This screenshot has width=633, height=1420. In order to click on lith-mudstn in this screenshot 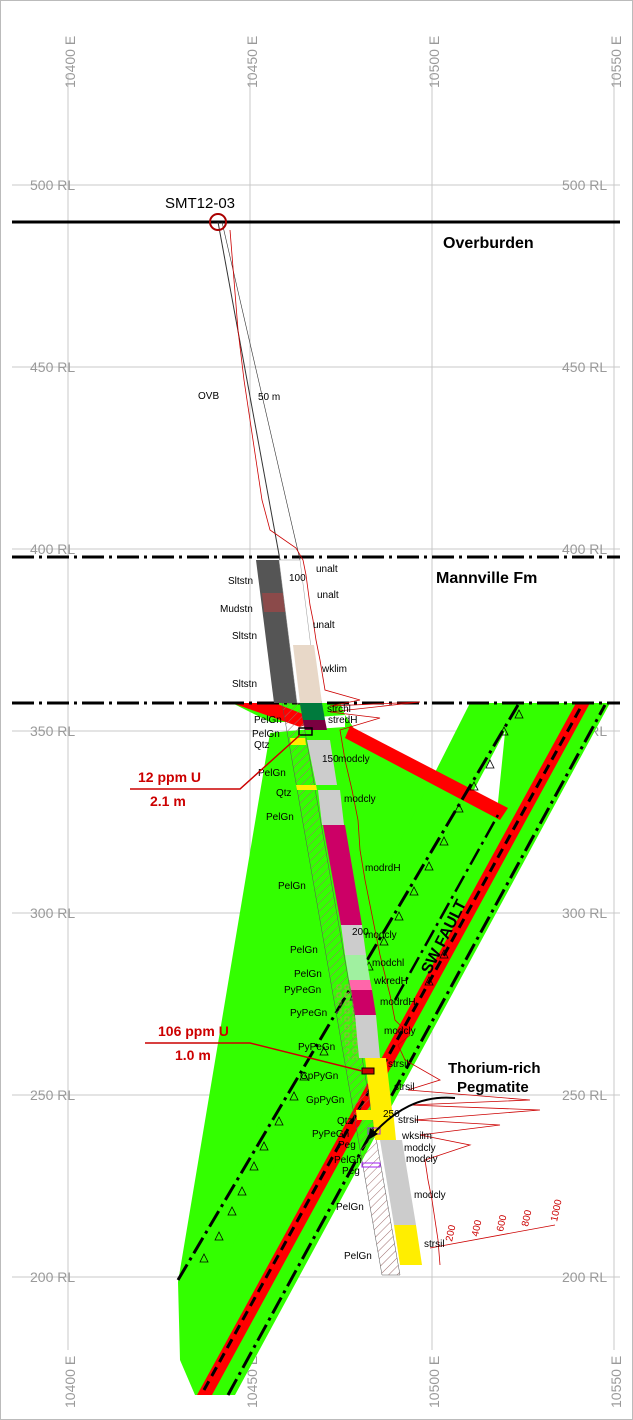, I will do `click(273, 602)`.